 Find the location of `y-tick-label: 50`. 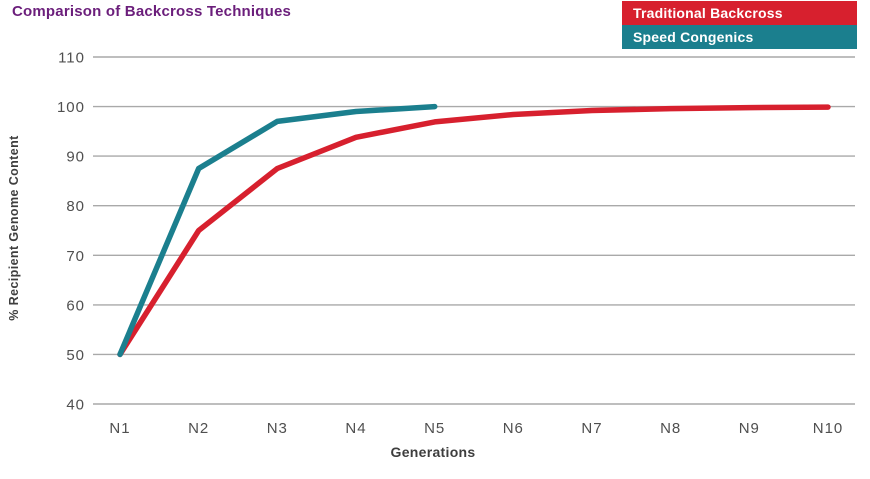

y-tick-label: 50 is located at coordinates (75, 355).